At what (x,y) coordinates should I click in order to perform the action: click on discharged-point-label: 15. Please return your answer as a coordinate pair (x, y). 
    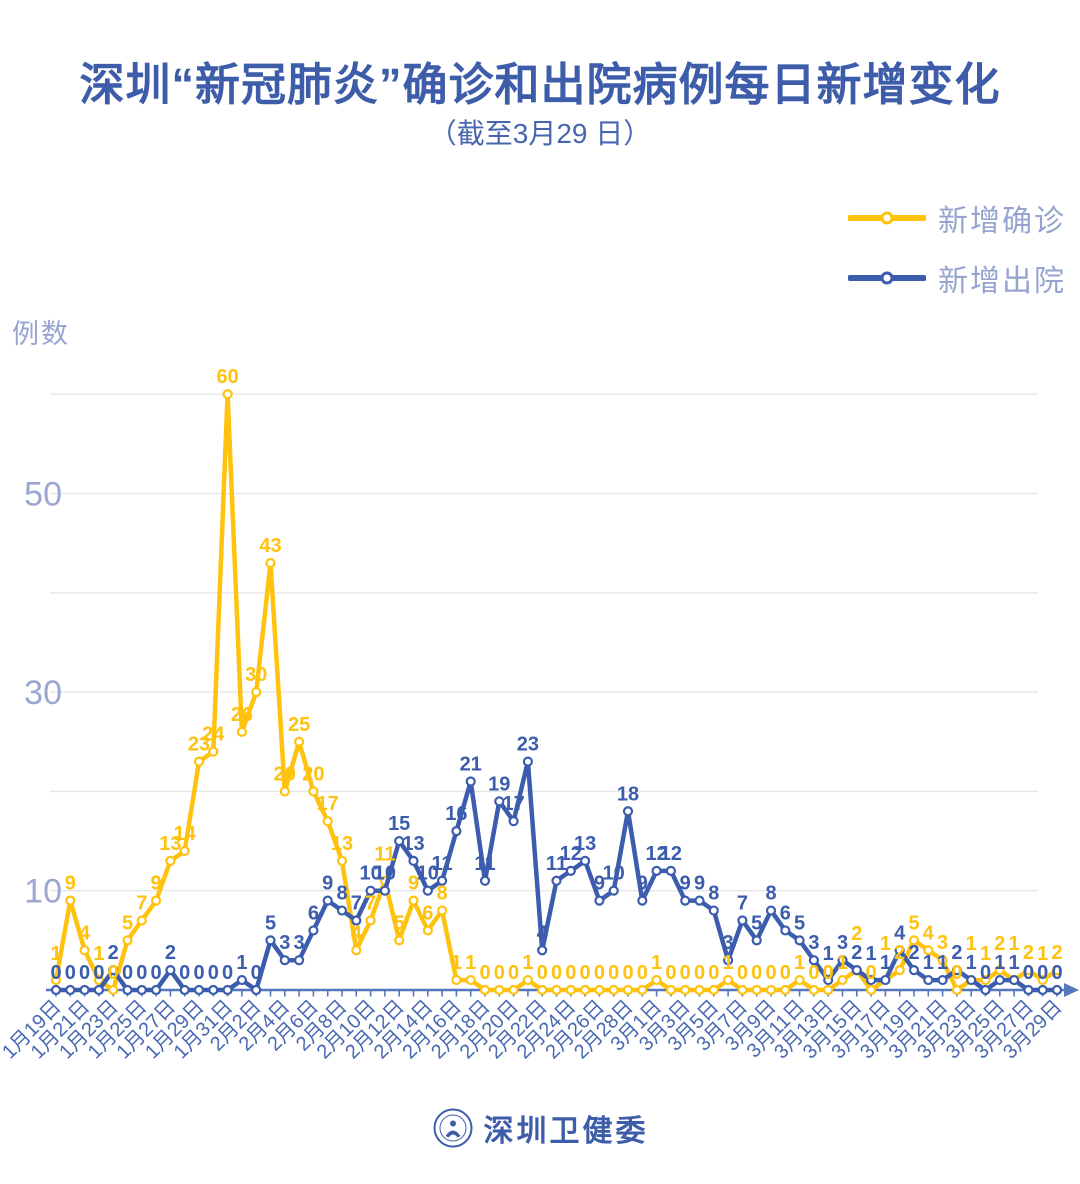
    Looking at the image, I should click on (399, 824).